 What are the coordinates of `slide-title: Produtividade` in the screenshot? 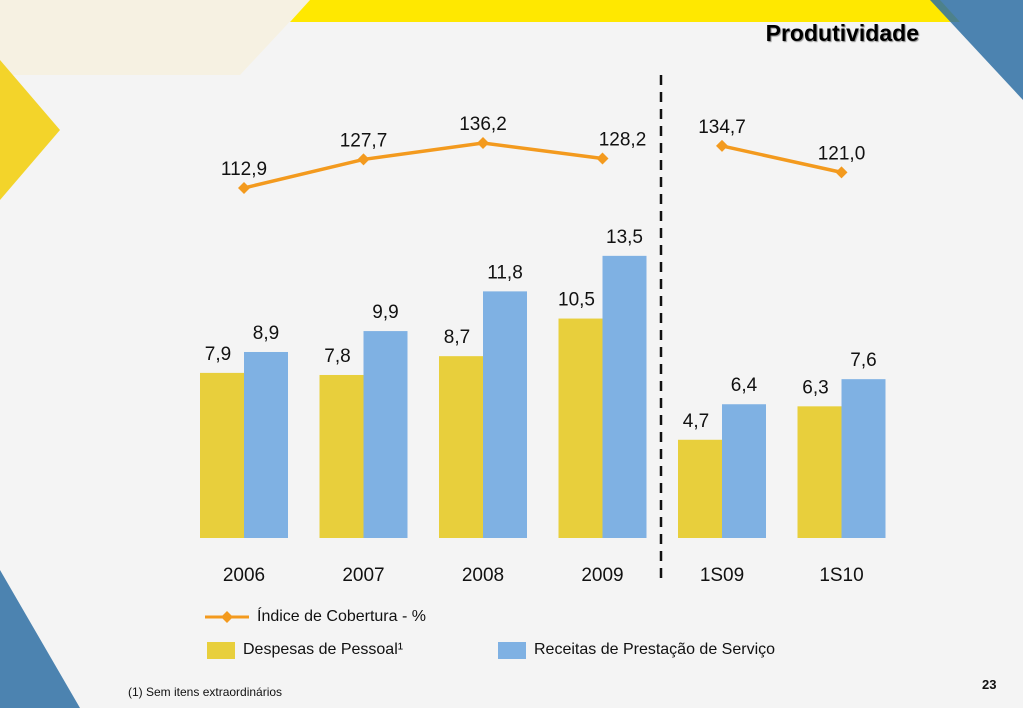 It's located at (842, 33).